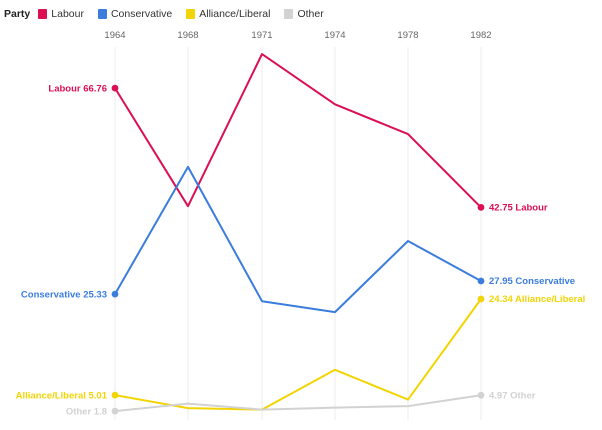 Image resolution: width=602 pixels, height=430 pixels. I want to click on line-other, so click(298, 403).